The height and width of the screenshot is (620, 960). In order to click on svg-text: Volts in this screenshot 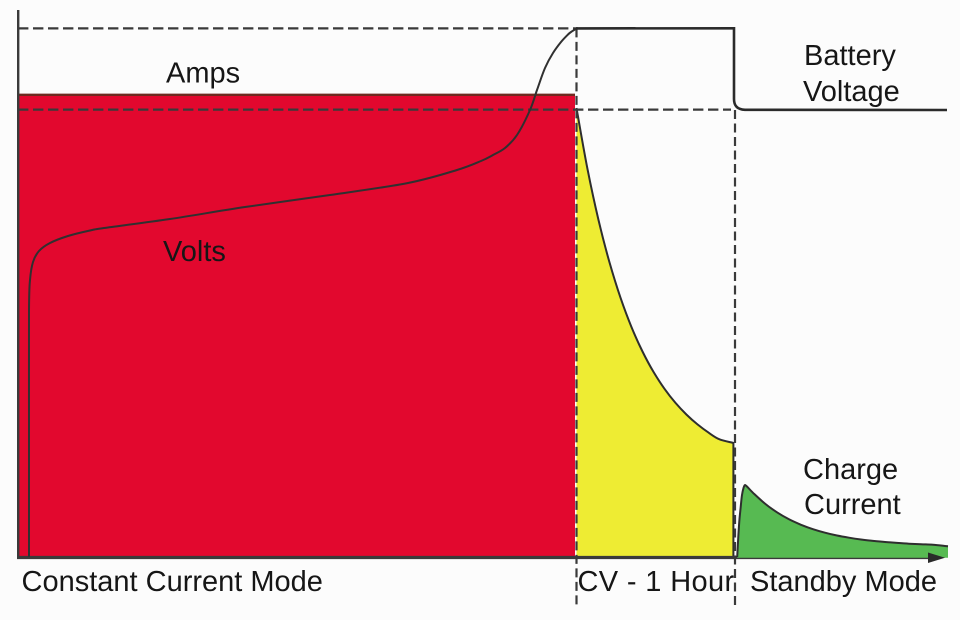, I will do `click(194, 252)`.